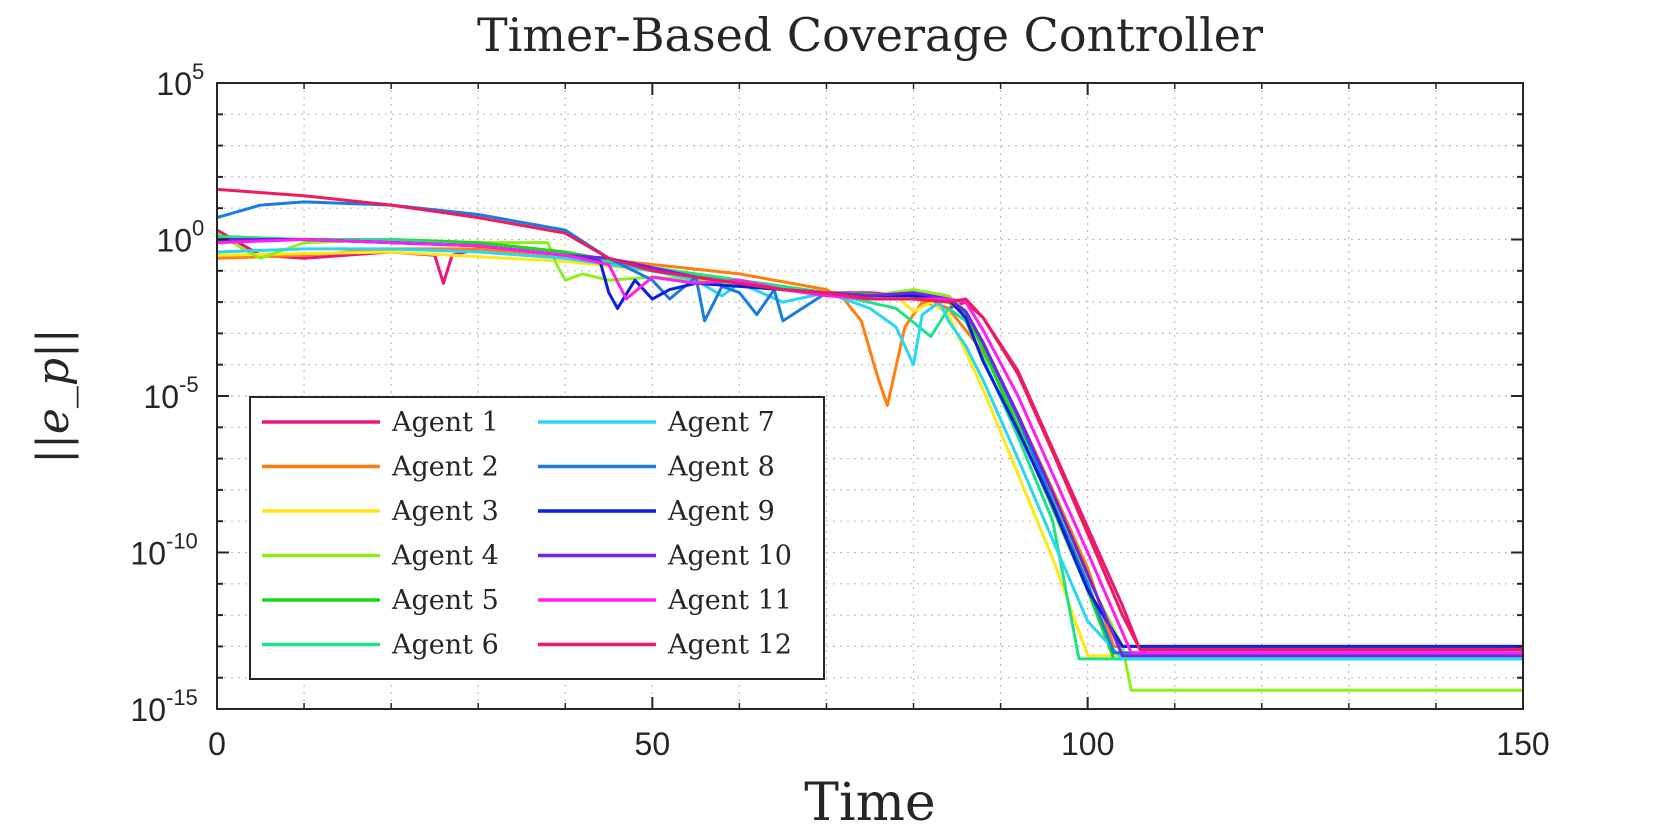 This screenshot has height=838, width=1661. Describe the element at coordinates (182, 697) in the screenshot. I see `y-tick-exponent: -15` at that location.